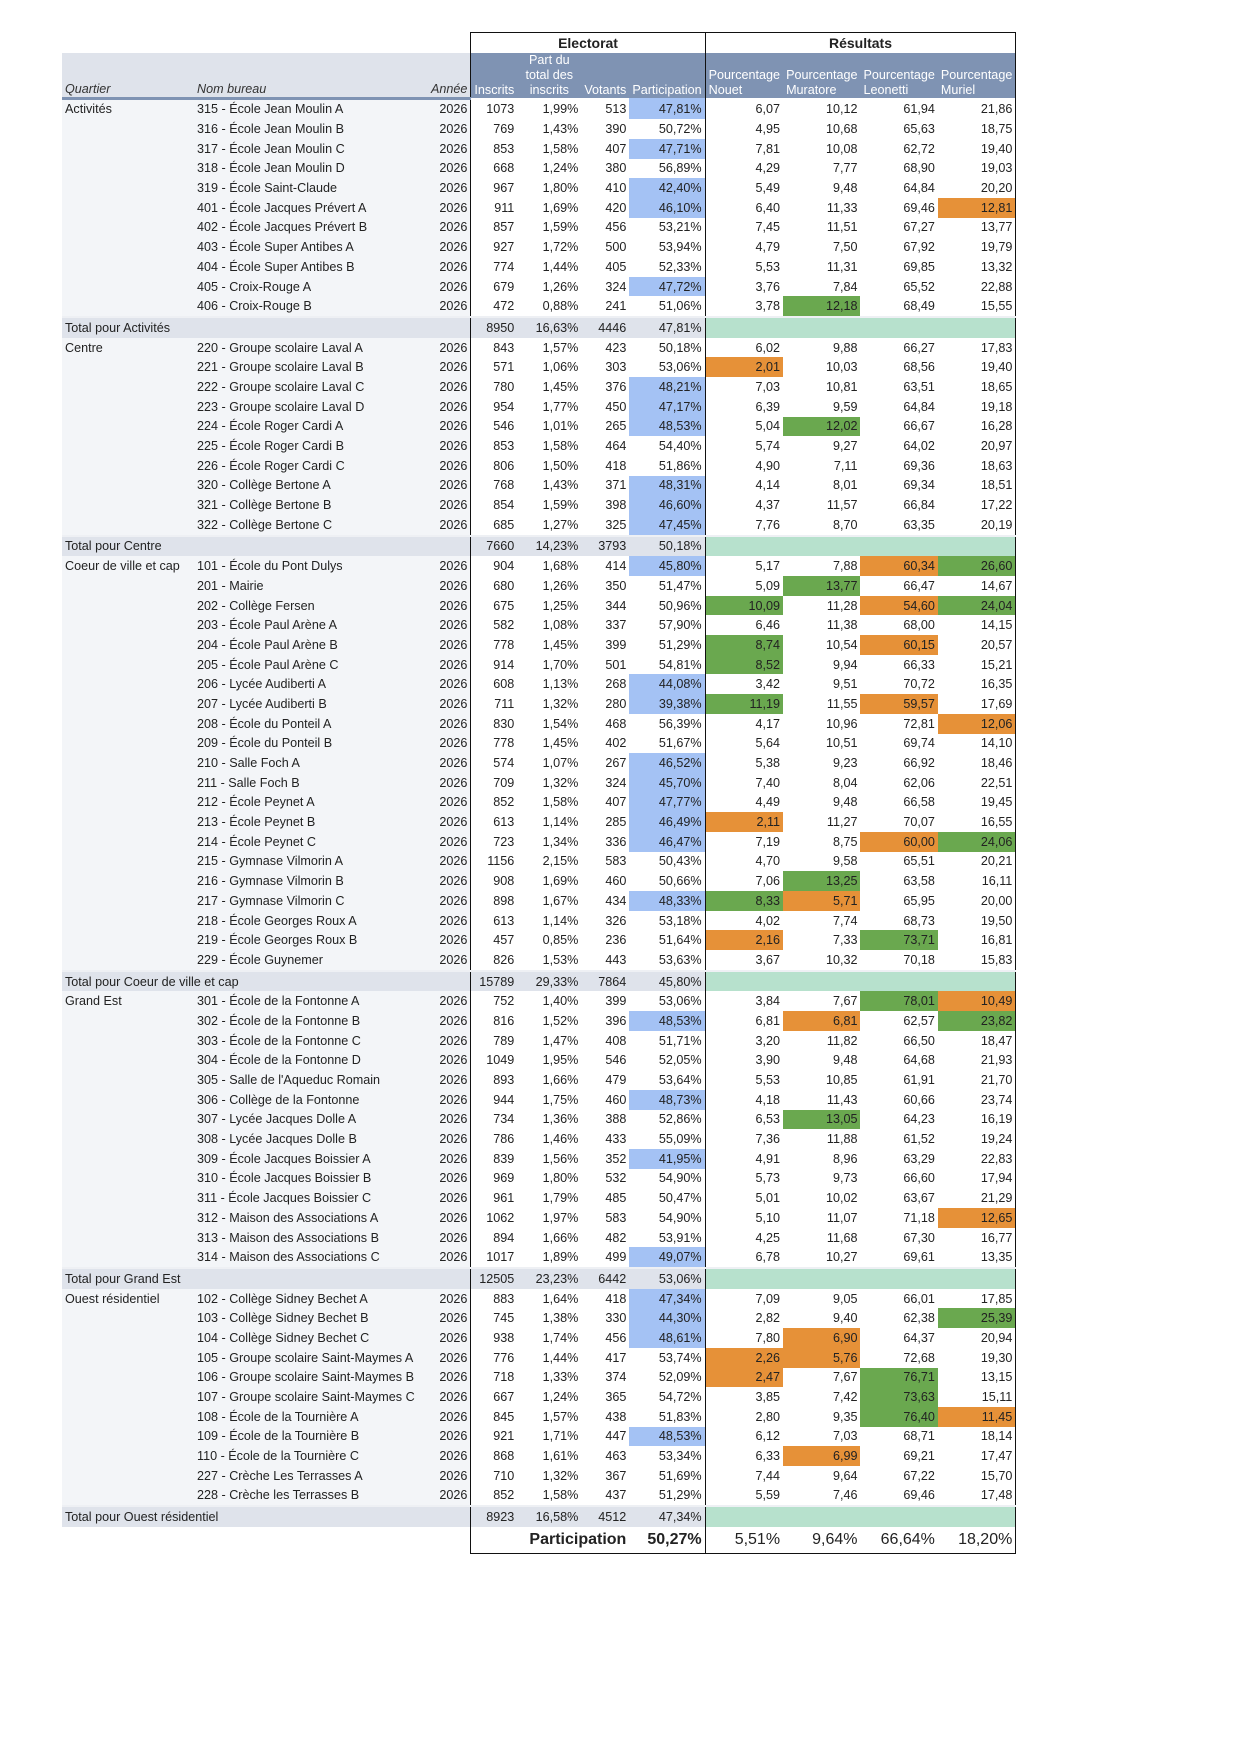 The height and width of the screenshot is (1756, 1241). I want to click on bureau-name: 107 - Groupe scolaire Saint-Maymes C, so click(311, 1397).